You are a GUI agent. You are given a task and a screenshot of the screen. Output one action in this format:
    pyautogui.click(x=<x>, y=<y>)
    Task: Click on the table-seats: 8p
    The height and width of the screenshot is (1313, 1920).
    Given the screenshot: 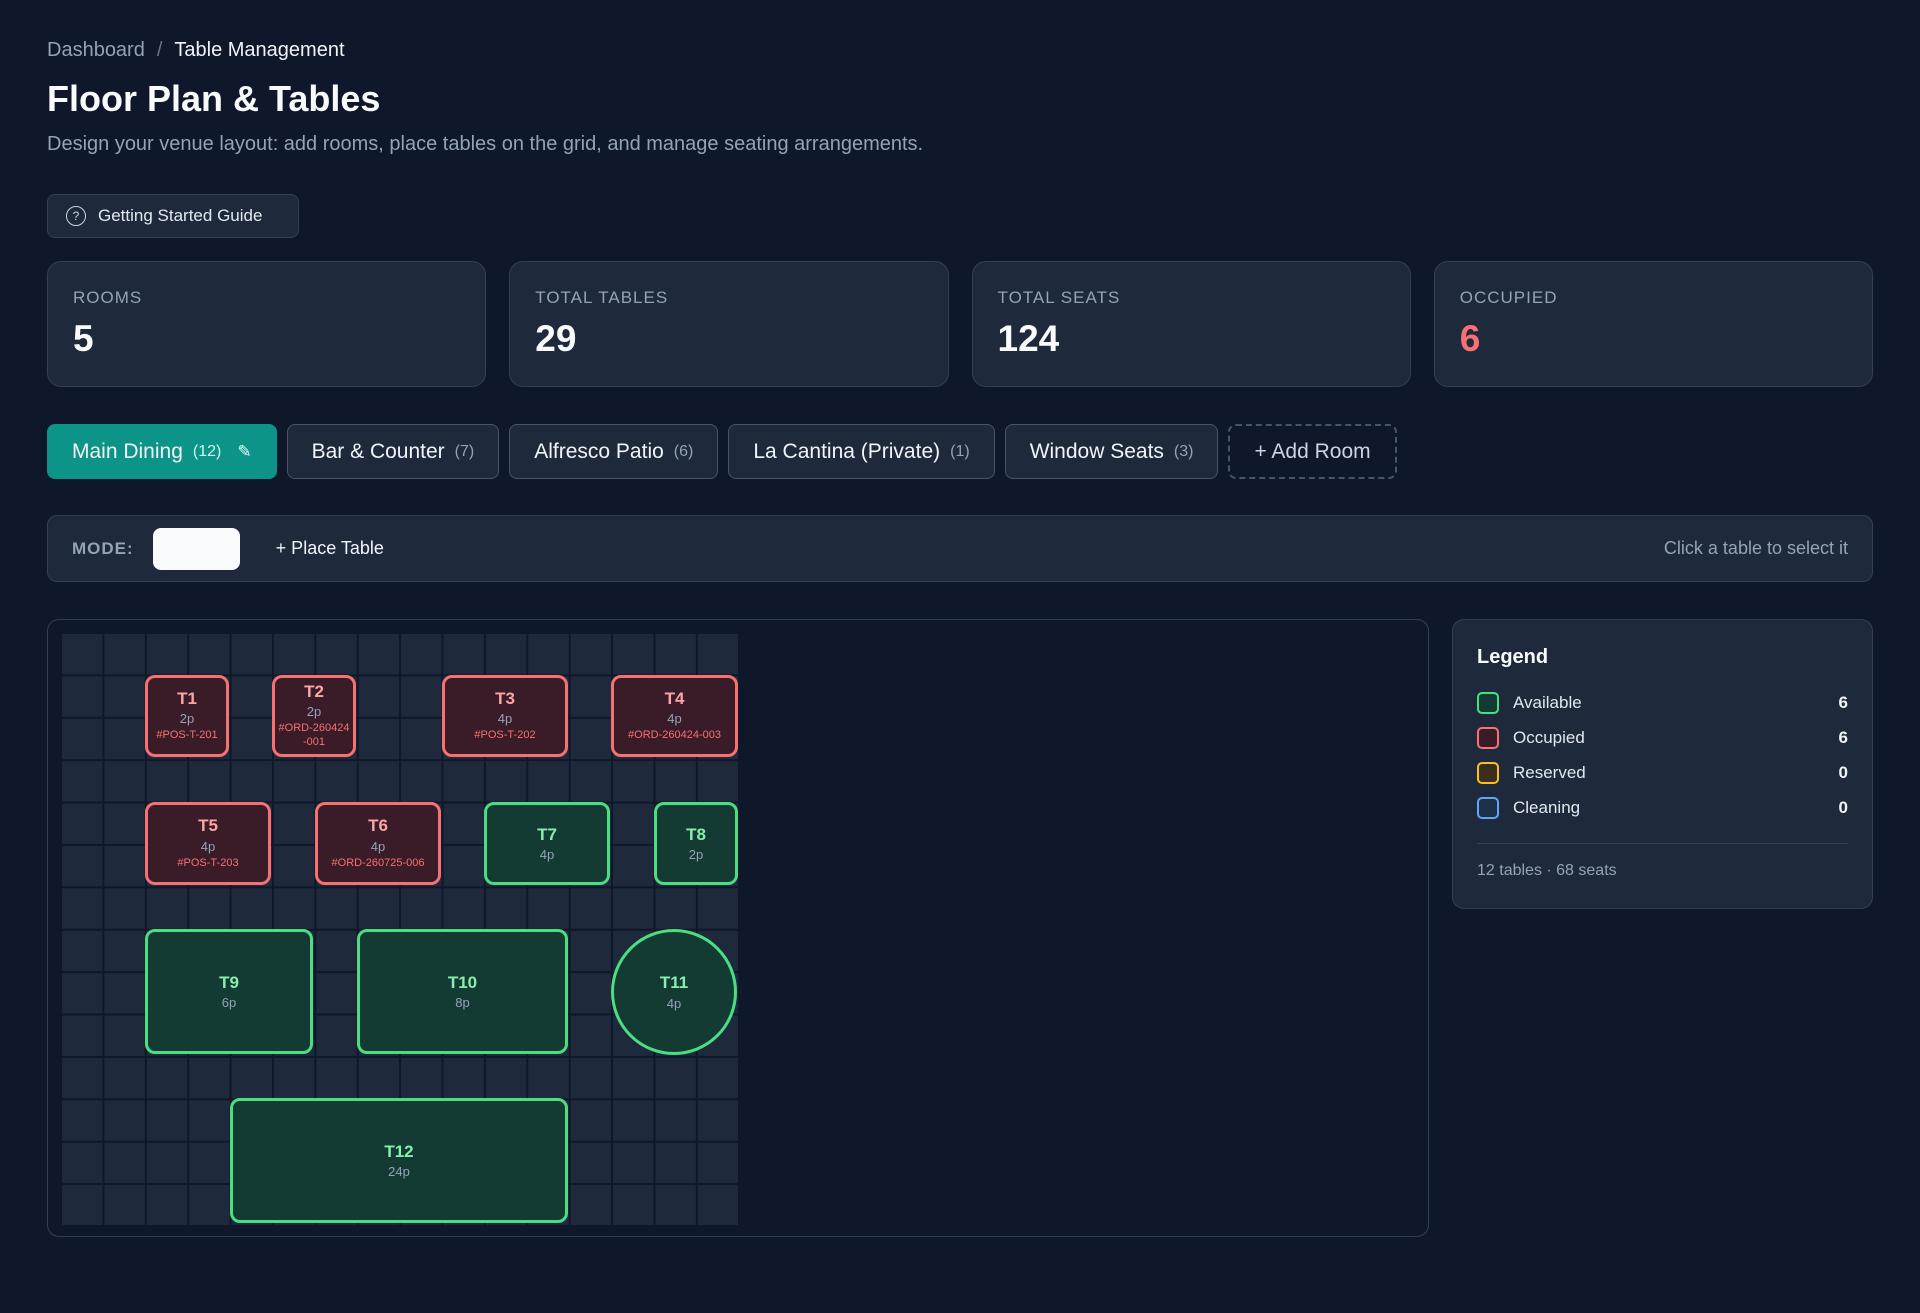 What is the action you would take?
    pyautogui.click(x=462, y=1003)
    